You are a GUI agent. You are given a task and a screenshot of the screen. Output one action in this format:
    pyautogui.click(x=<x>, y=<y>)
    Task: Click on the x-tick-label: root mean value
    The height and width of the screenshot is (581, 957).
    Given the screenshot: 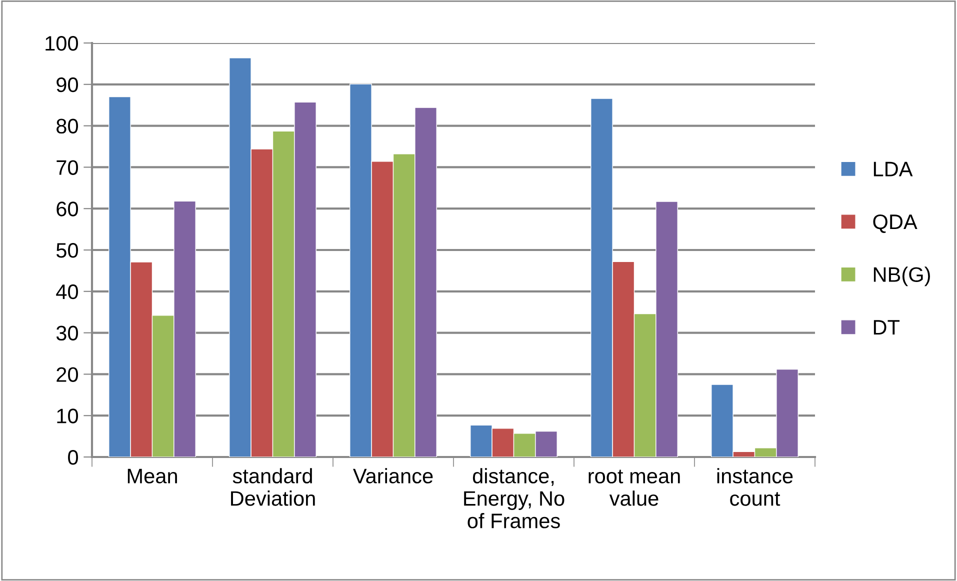 What is the action you would take?
    pyautogui.click(x=634, y=488)
    